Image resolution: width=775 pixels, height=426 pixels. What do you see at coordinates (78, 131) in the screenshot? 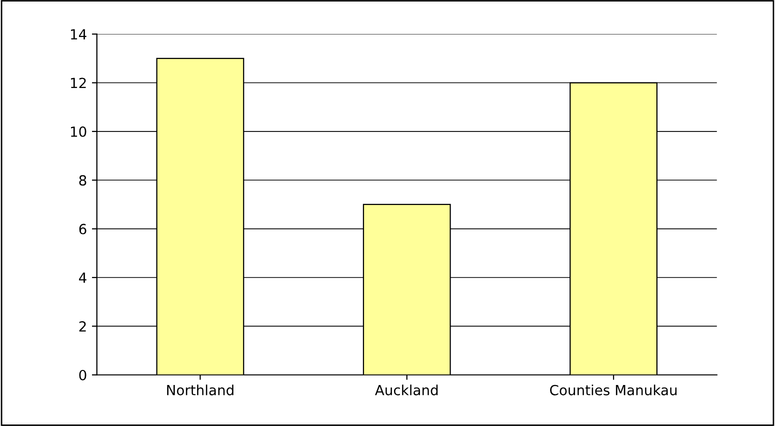
I see `y-tick-label: 10` at bounding box center [78, 131].